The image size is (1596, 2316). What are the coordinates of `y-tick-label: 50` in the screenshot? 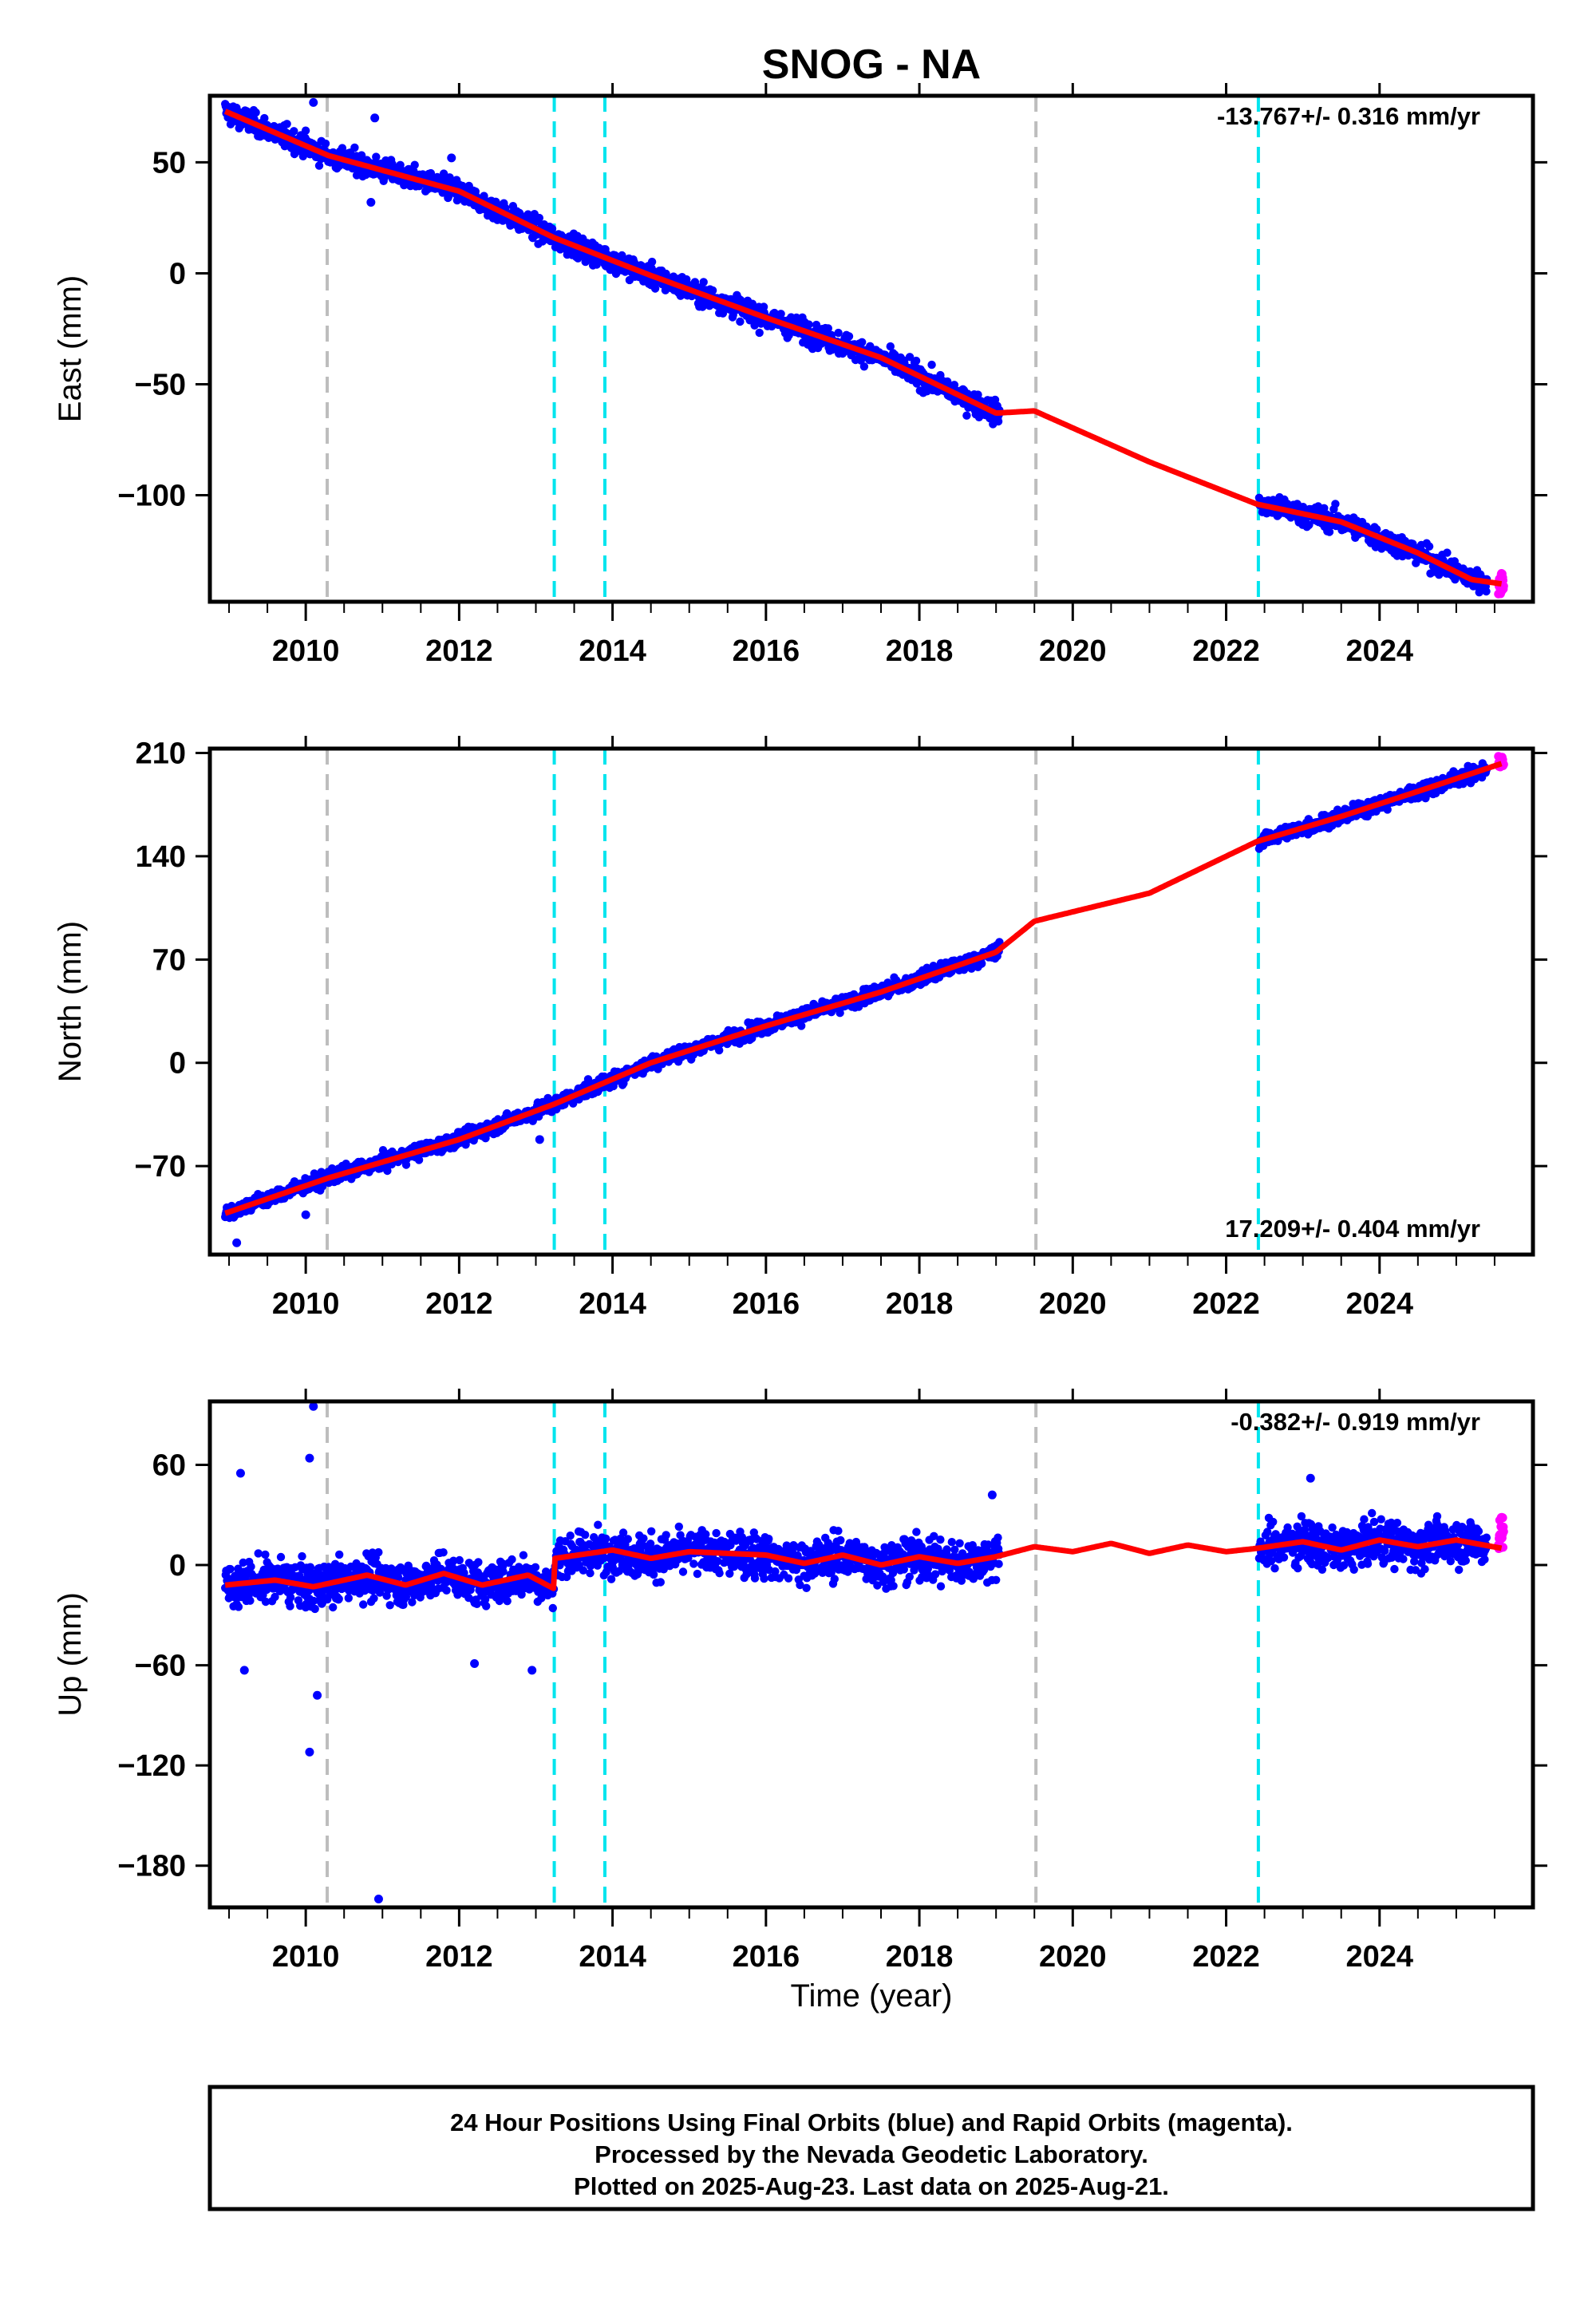 It's located at (169, 163).